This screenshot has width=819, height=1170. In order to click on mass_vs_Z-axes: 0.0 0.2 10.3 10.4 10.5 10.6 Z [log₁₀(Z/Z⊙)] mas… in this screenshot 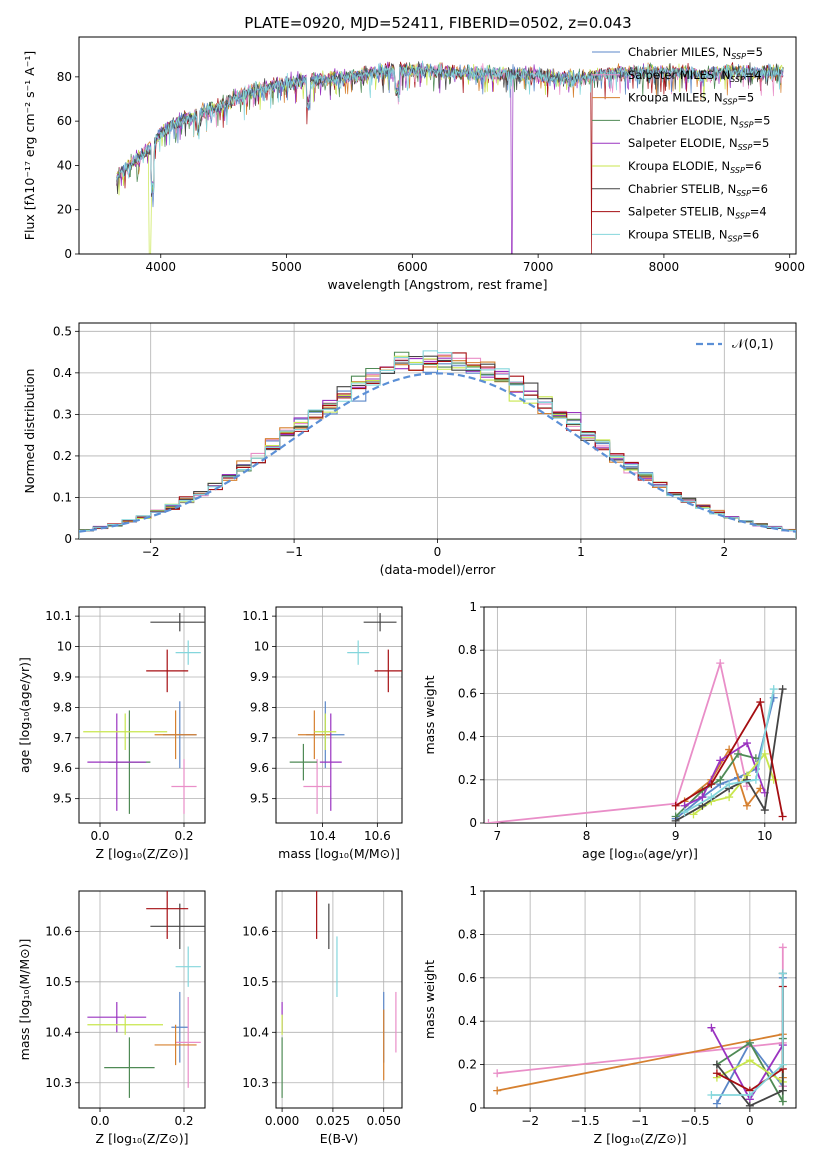, I will do `click(111, 1018)`.